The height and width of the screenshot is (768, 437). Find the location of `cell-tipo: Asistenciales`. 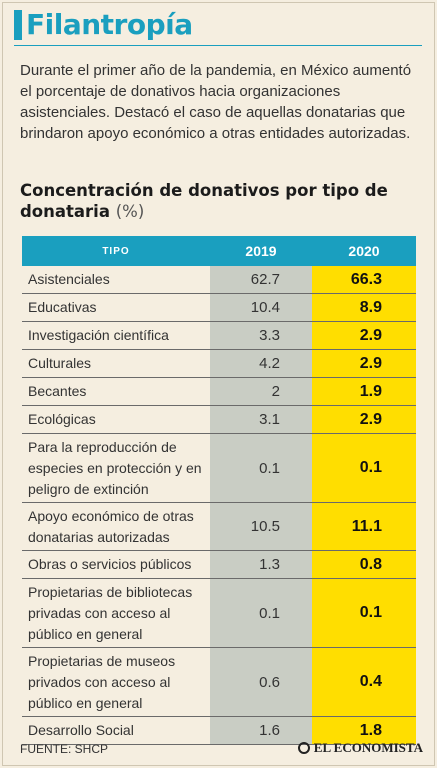

cell-tipo: Asistenciales is located at coordinates (116, 279).